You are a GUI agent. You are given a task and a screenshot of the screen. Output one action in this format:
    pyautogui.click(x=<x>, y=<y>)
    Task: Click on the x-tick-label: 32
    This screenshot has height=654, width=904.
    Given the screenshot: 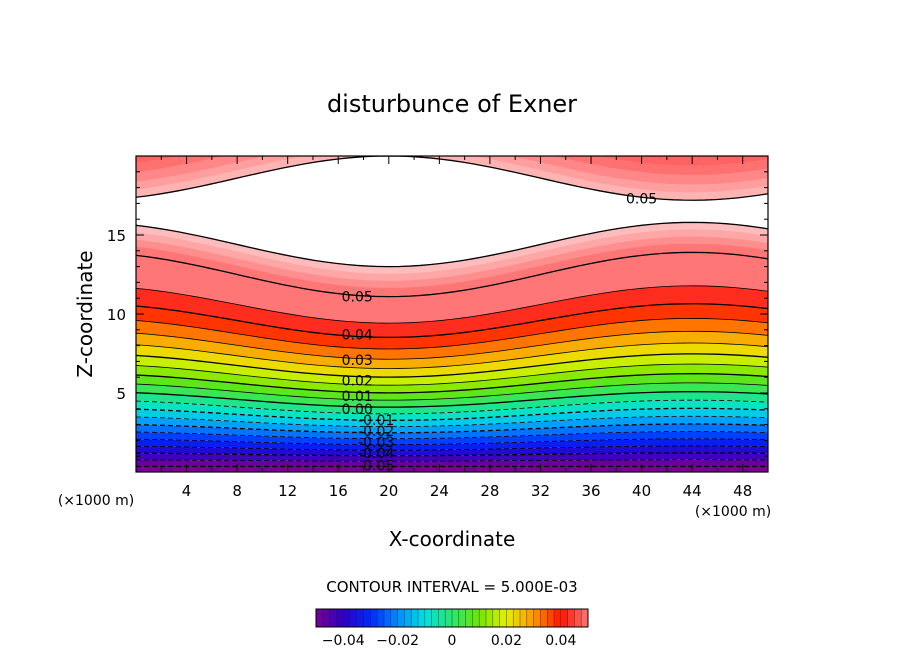 What is the action you would take?
    pyautogui.click(x=540, y=491)
    